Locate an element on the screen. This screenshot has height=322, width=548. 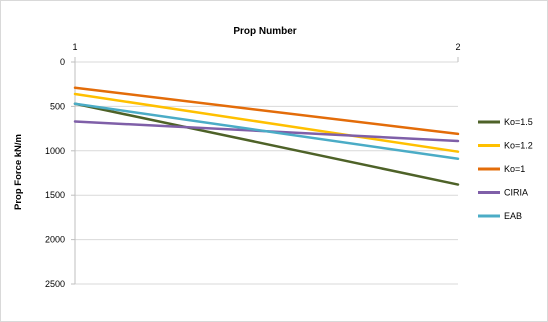
legend: Ko=1.5 Ko=1.2 Ko=1 CIRIA EAB is located at coordinates (505, 169).